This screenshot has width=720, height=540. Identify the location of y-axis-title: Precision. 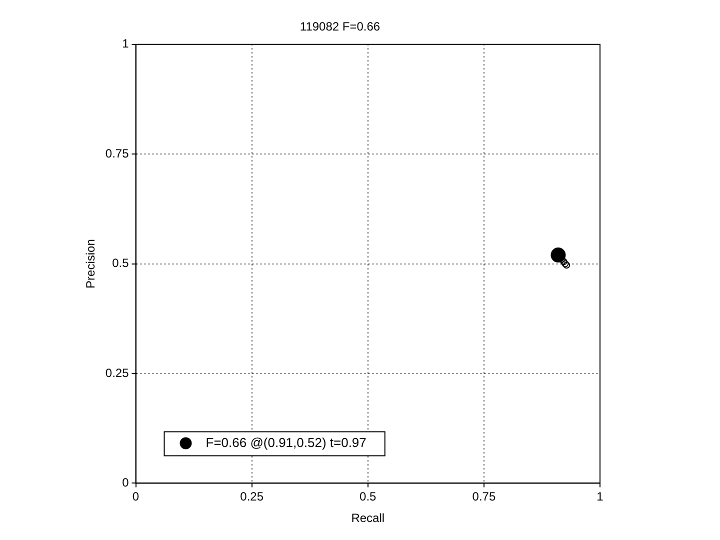
(91, 263).